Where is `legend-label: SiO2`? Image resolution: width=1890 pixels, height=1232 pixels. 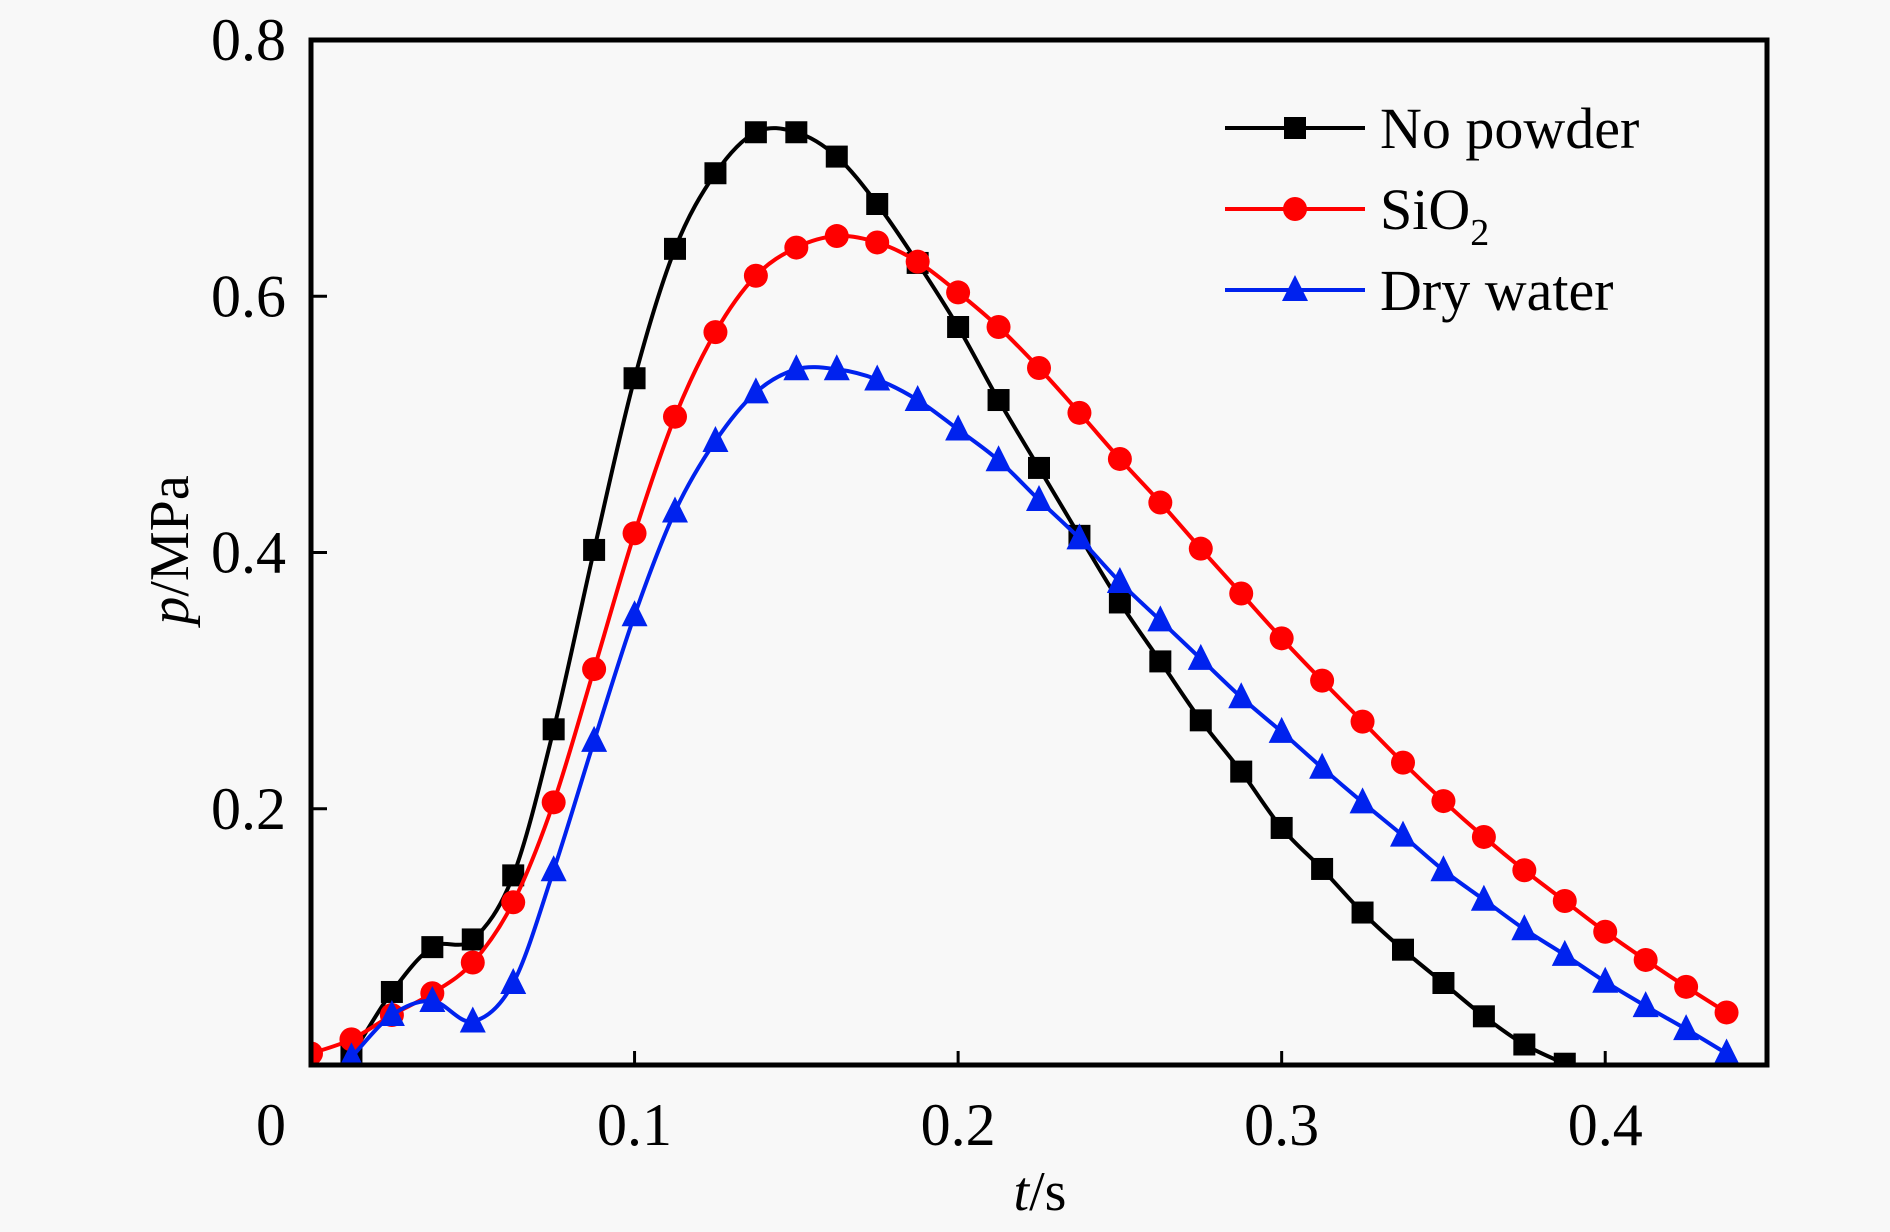 legend-label: SiO2 is located at coordinates (1434, 215).